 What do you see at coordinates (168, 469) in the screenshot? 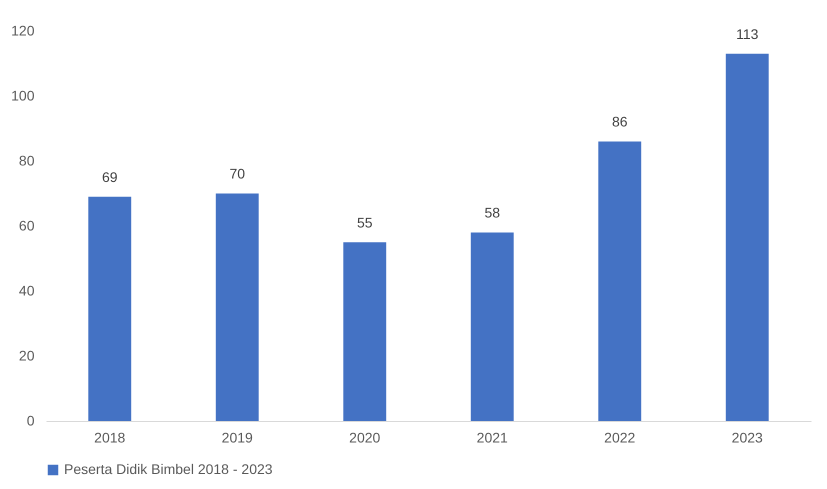
I see `legend-label: Peserta Didik Bimbel 2018 - 2023` at bounding box center [168, 469].